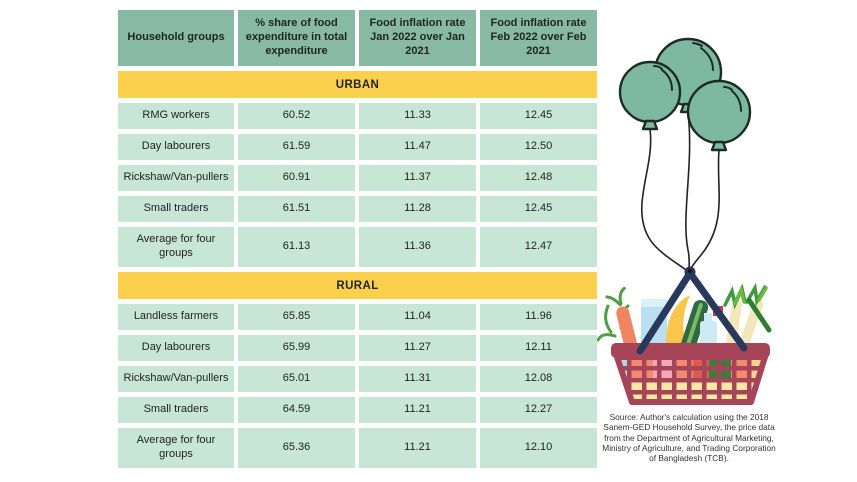 The height and width of the screenshot is (482, 857). Describe the element at coordinates (296, 348) in the screenshot. I see `table-cell-share: 65.99` at that location.